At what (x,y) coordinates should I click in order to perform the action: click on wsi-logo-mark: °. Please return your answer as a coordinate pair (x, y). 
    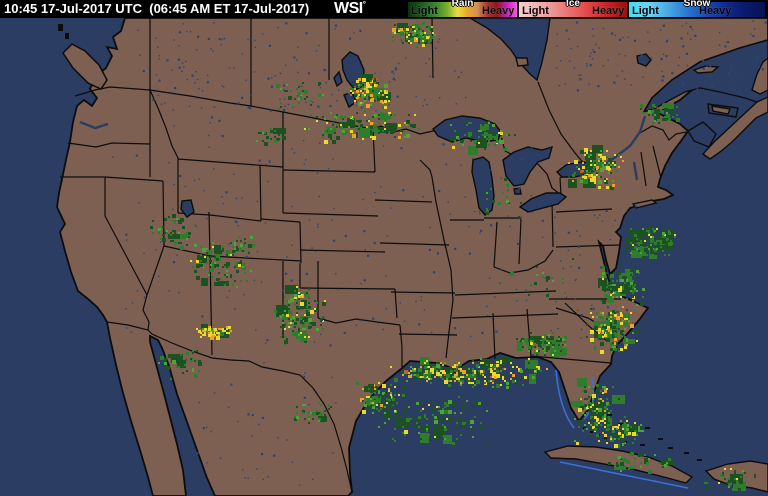
    Looking at the image, I should click on (364, 4).